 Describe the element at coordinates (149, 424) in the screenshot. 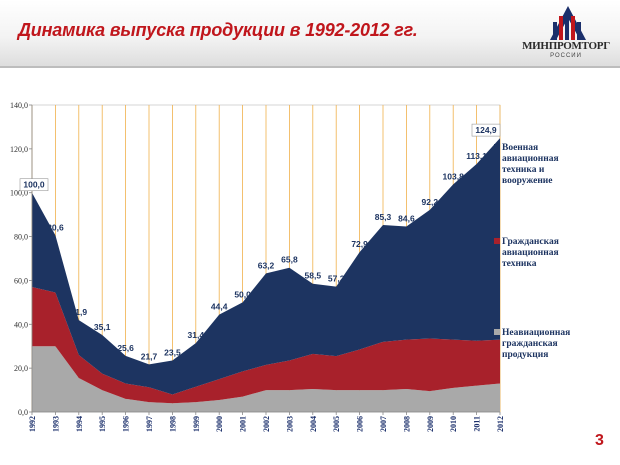

I see `x-tick-label: 1997` at that location.